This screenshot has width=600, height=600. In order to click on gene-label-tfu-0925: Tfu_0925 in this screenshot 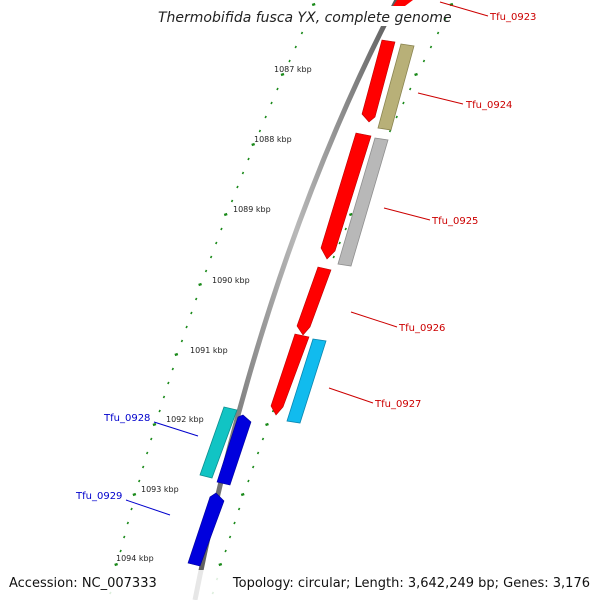, I will do `click(454, 221)`.